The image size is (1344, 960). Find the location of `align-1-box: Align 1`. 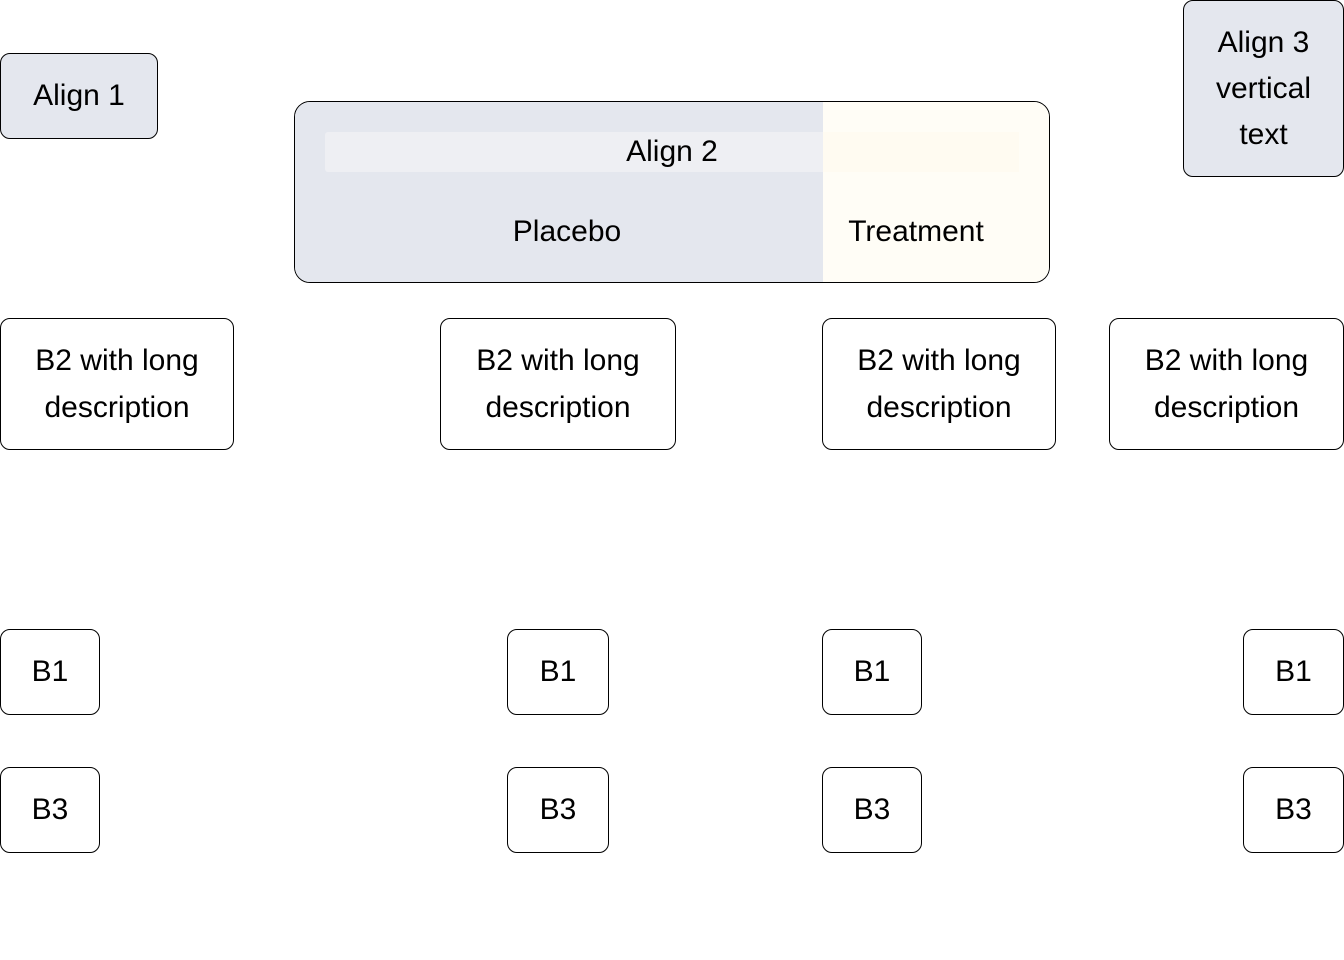

align-1-box: Align 1 is located at coordinates (79, 96).